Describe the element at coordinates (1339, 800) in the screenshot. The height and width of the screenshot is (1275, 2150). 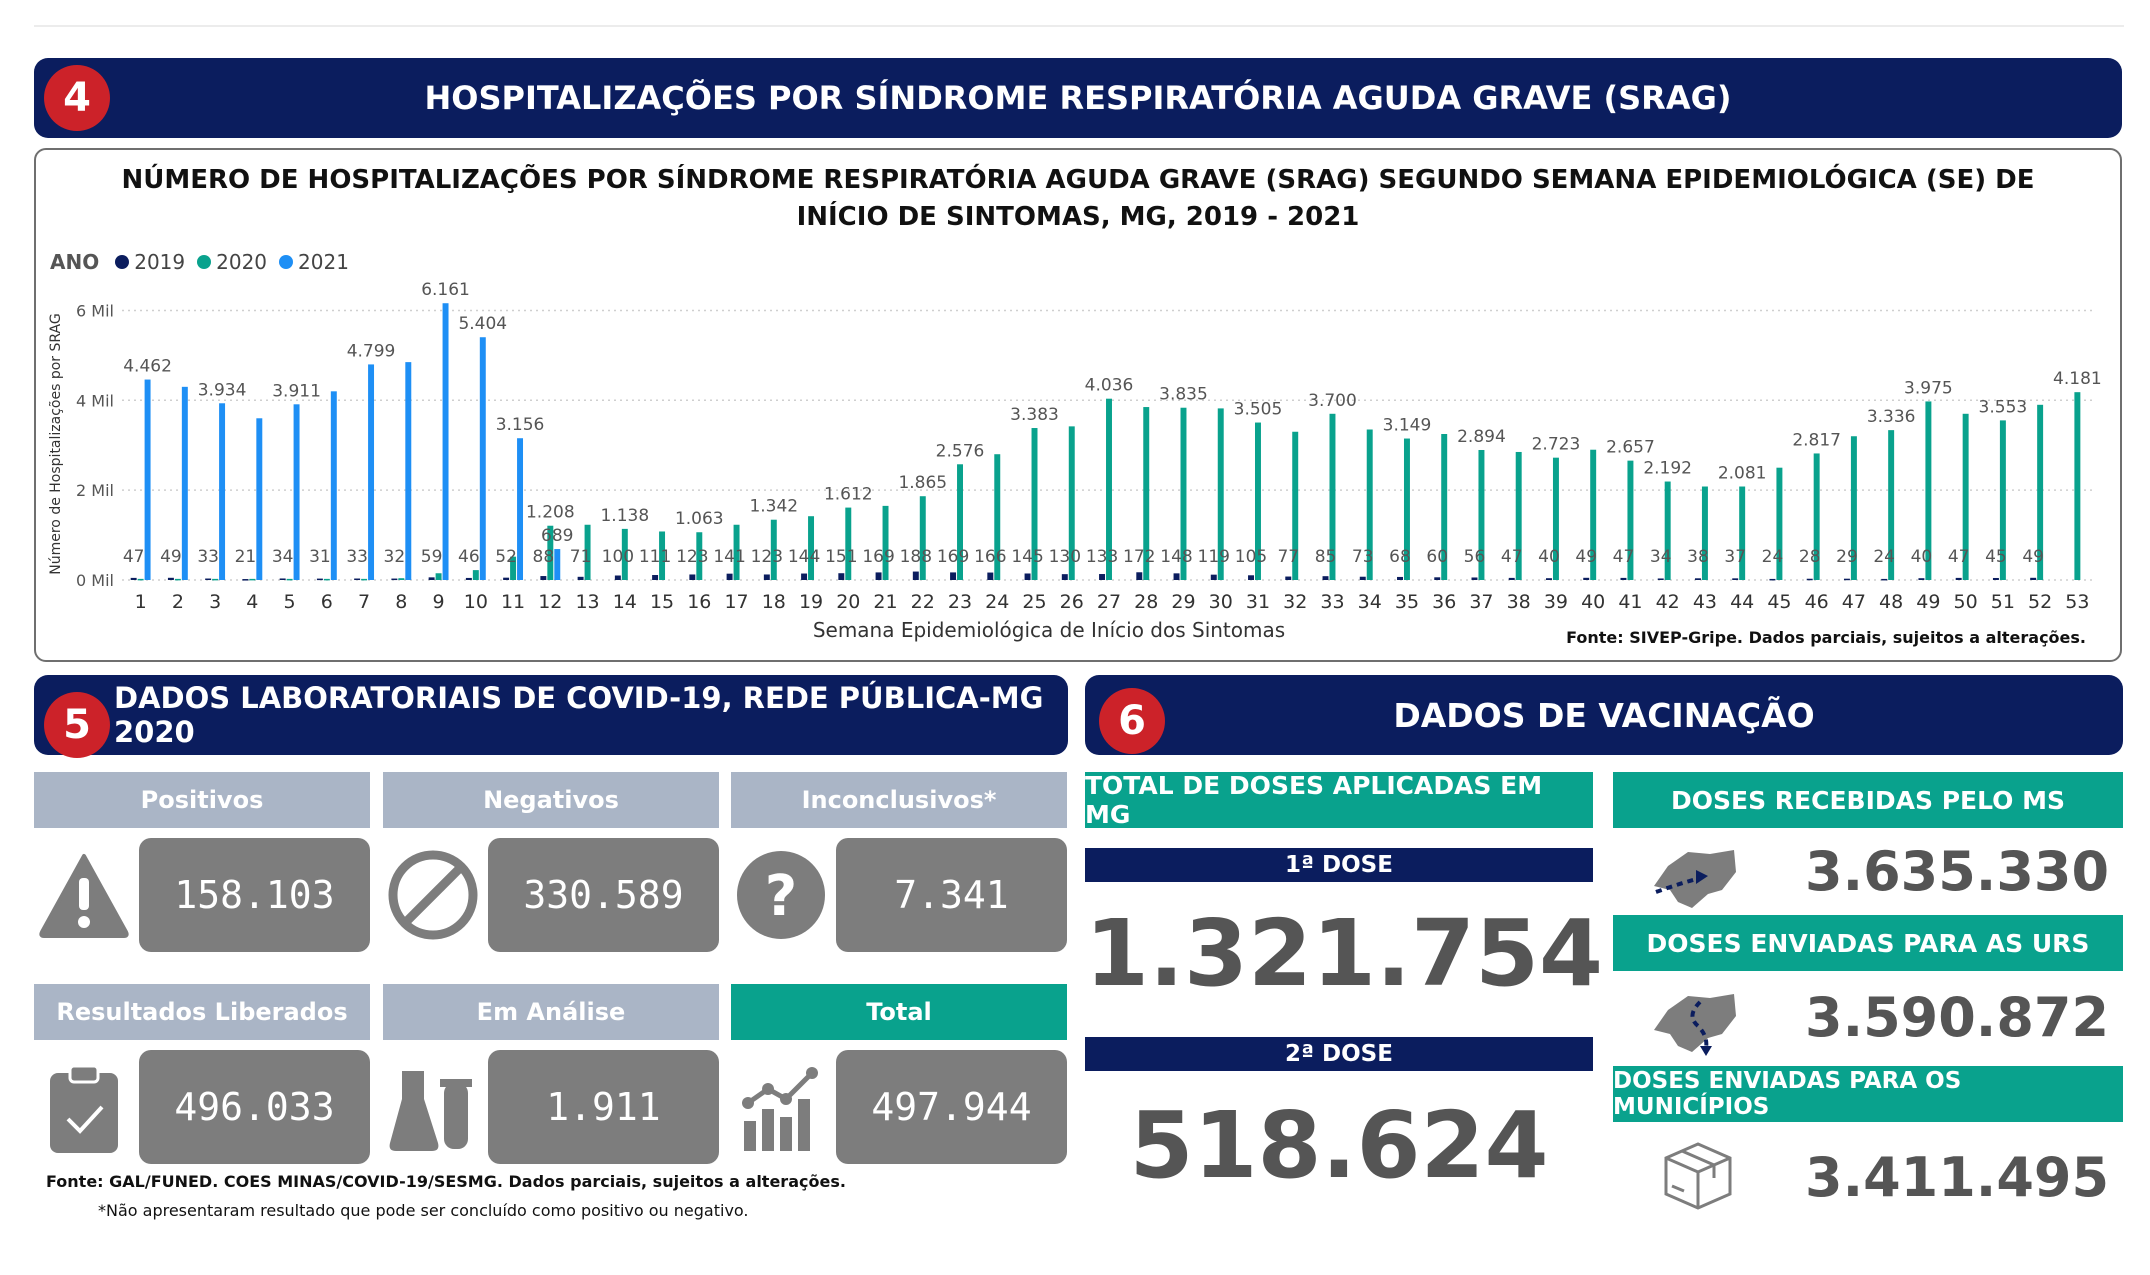
I see `total-doses-header: TOTAL DE DOSES APLICADAS EM MG` at that location.